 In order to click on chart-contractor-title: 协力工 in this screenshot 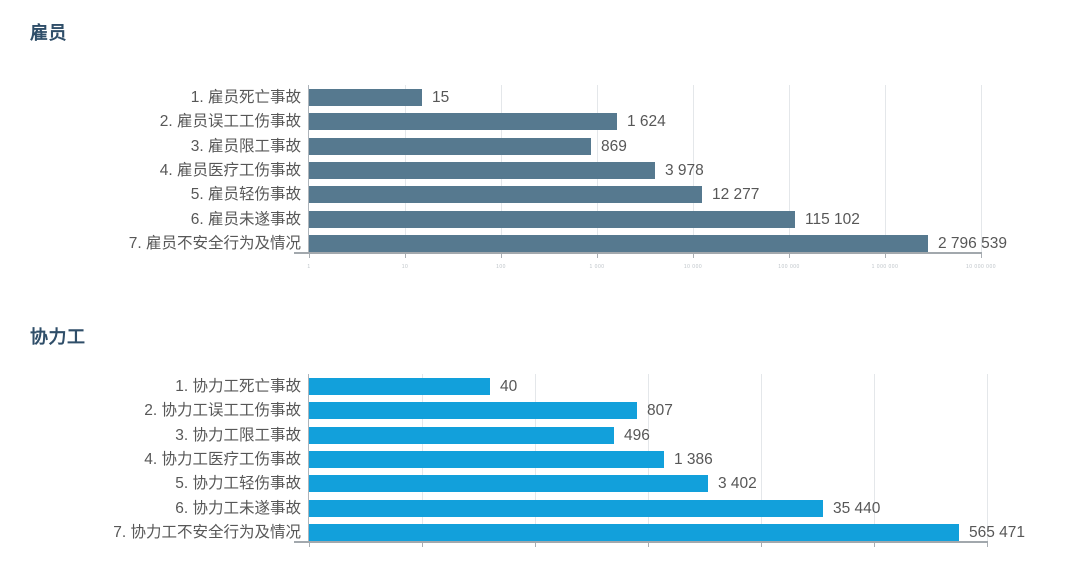, I will do `click(58, 337)`.